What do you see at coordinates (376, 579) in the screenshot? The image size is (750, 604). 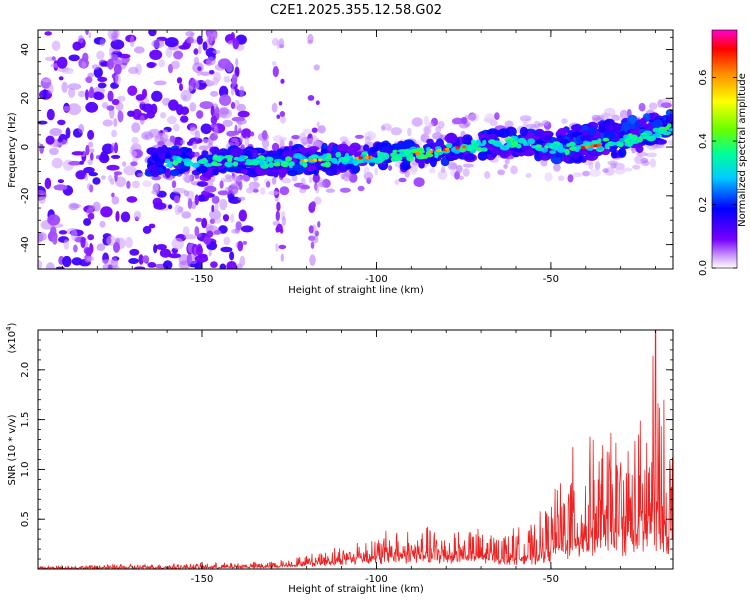 I see `snr-x-tick-label: -100` at bounding box center [376, 579].